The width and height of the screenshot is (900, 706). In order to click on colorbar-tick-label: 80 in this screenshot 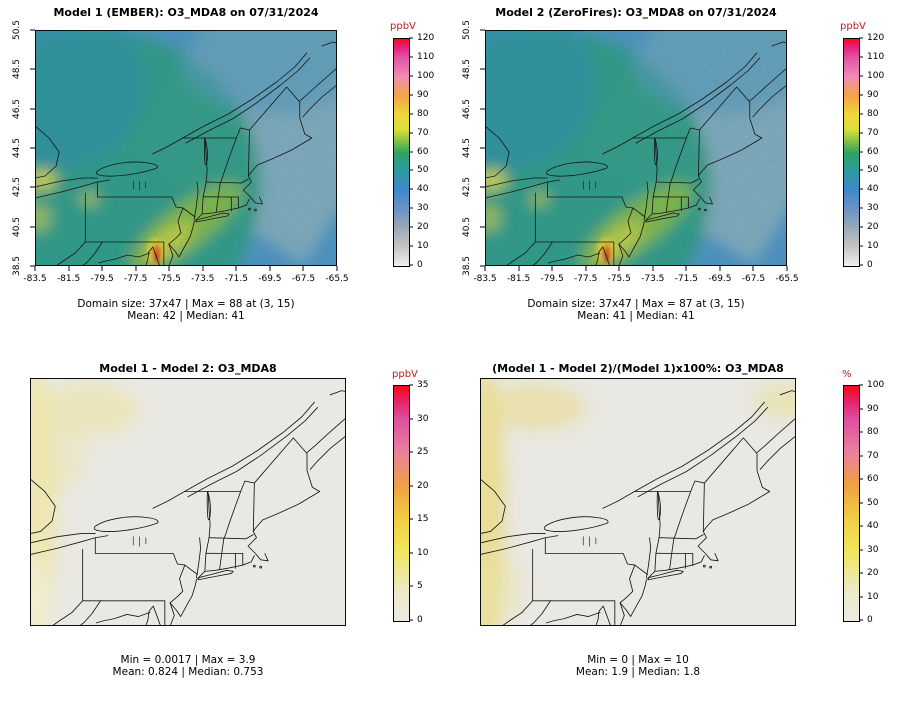, I will do `click(873, 432)`.